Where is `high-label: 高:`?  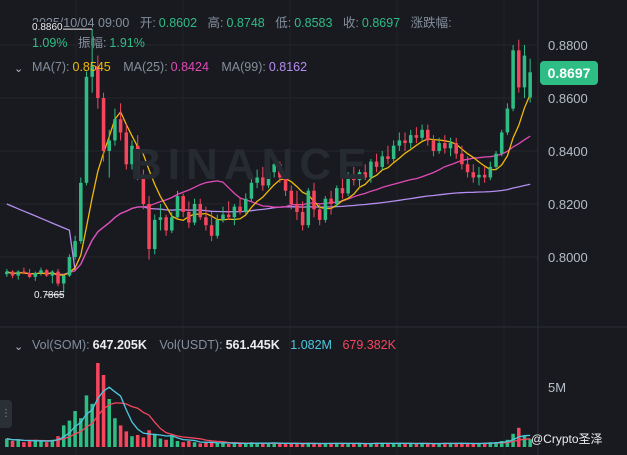 high-label: 高: is located at coordinates (215, 23).